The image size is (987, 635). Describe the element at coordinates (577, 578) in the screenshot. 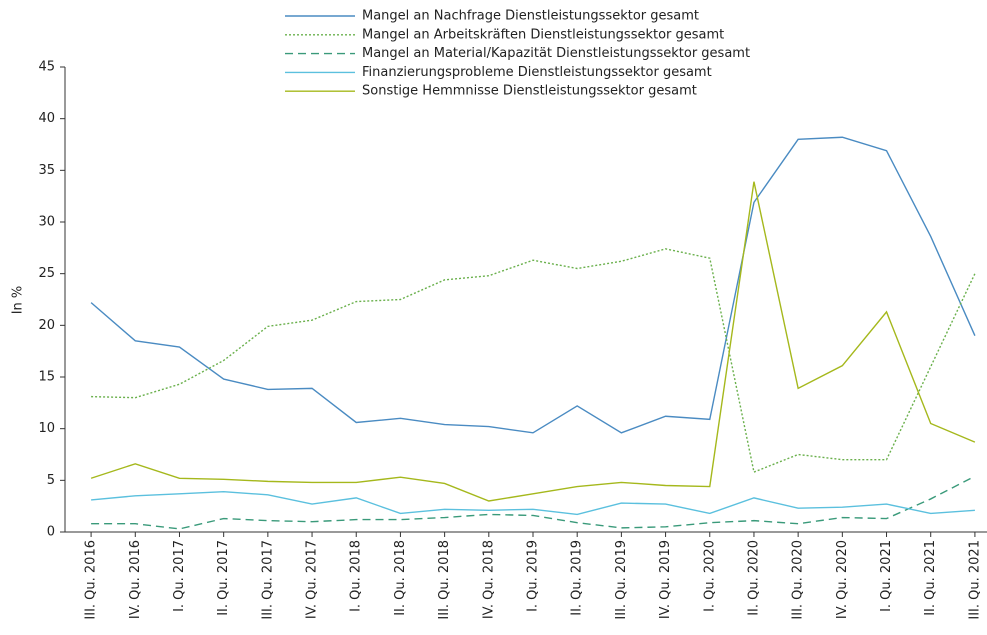

I see `x-tick-label: II. Qu. 2019` at that location.